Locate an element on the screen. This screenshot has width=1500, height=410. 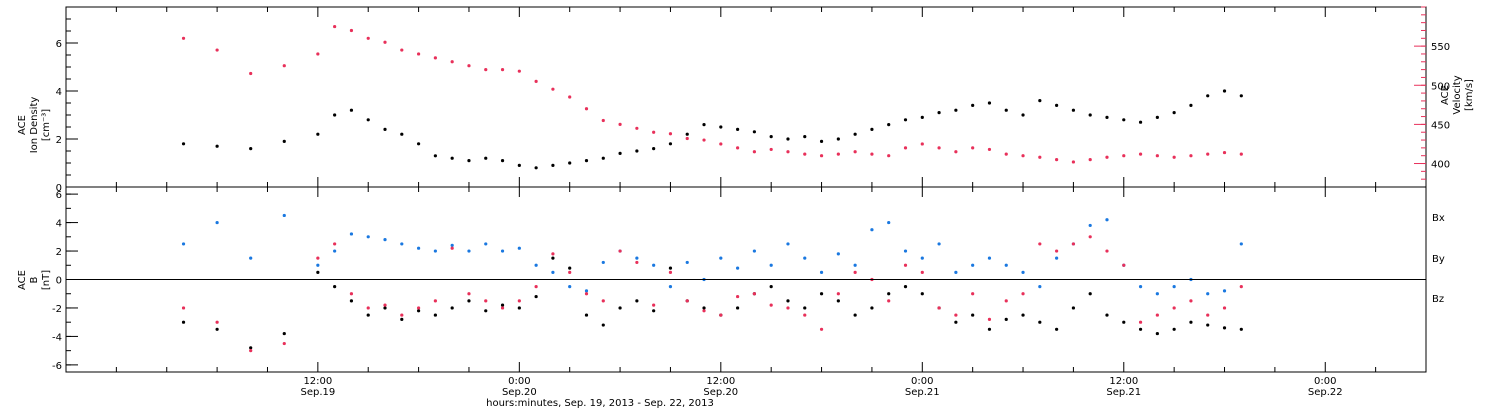
top-left-tick-label: 4 is located at coordinates (59, 92).